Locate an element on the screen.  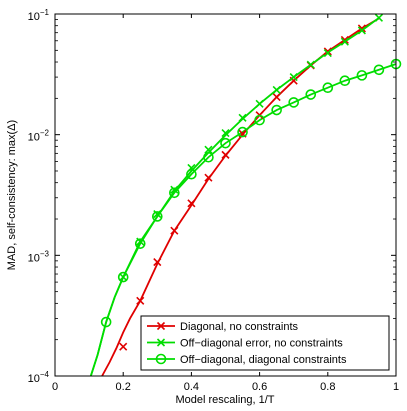
x-tick-label-6: 1 is located at coordinates (396, 387).